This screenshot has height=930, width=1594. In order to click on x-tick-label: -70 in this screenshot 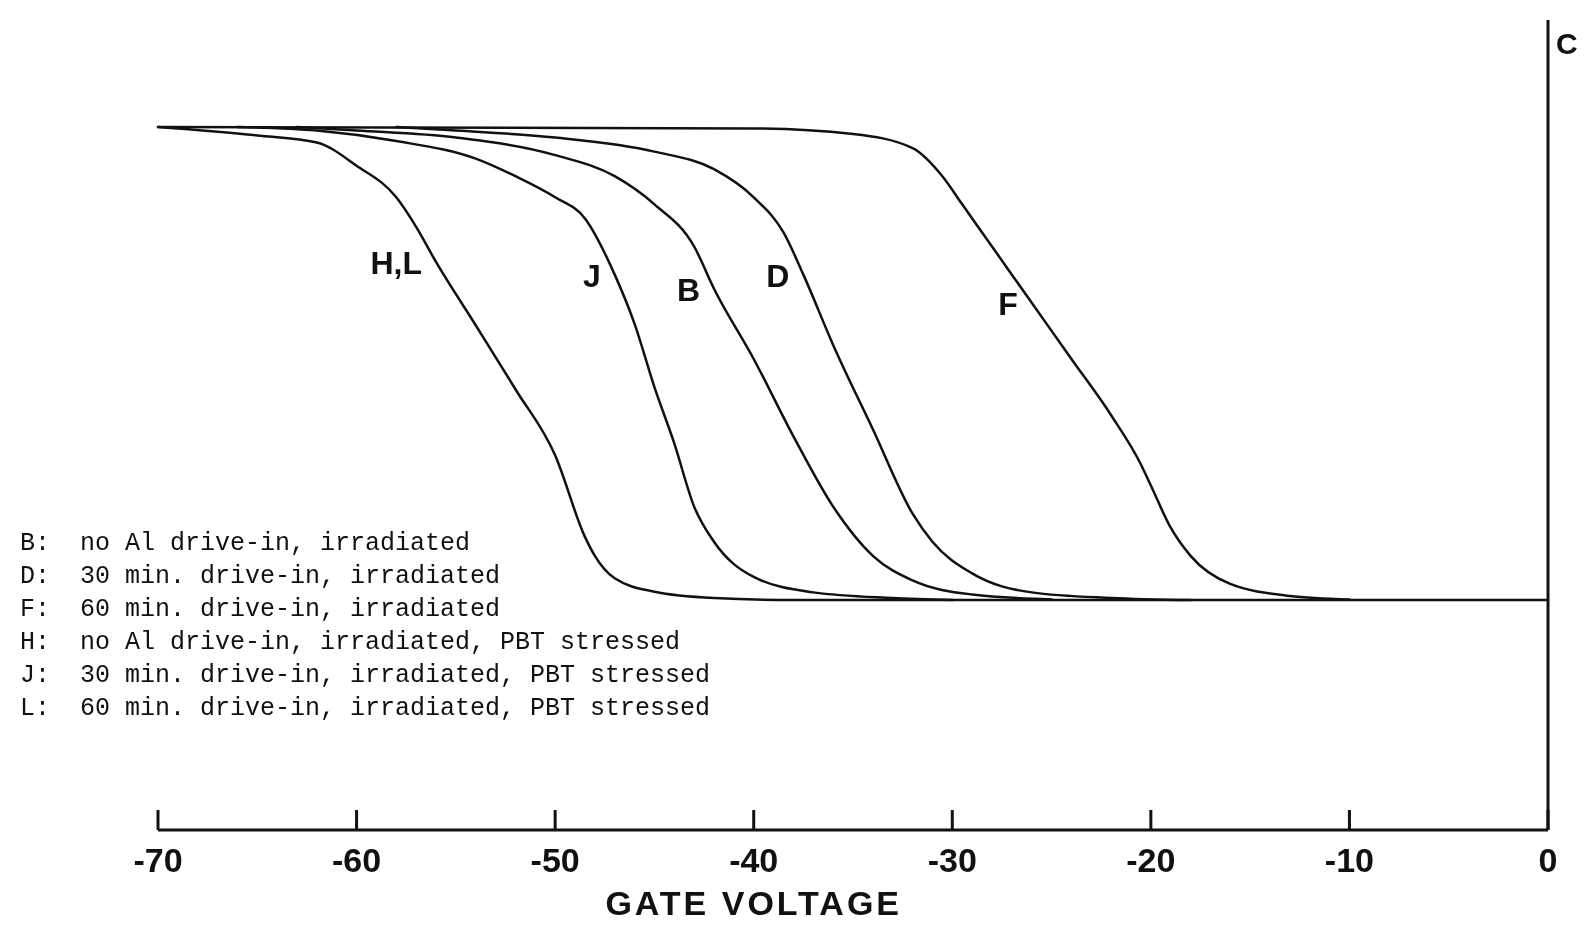, I will do `click(158, 860)`.